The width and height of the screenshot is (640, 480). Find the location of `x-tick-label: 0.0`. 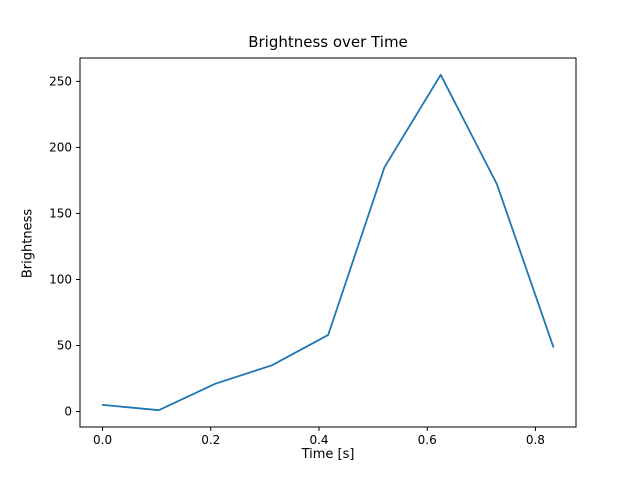

x-tick-label: 0.0 is located at coordinates (102, 440).